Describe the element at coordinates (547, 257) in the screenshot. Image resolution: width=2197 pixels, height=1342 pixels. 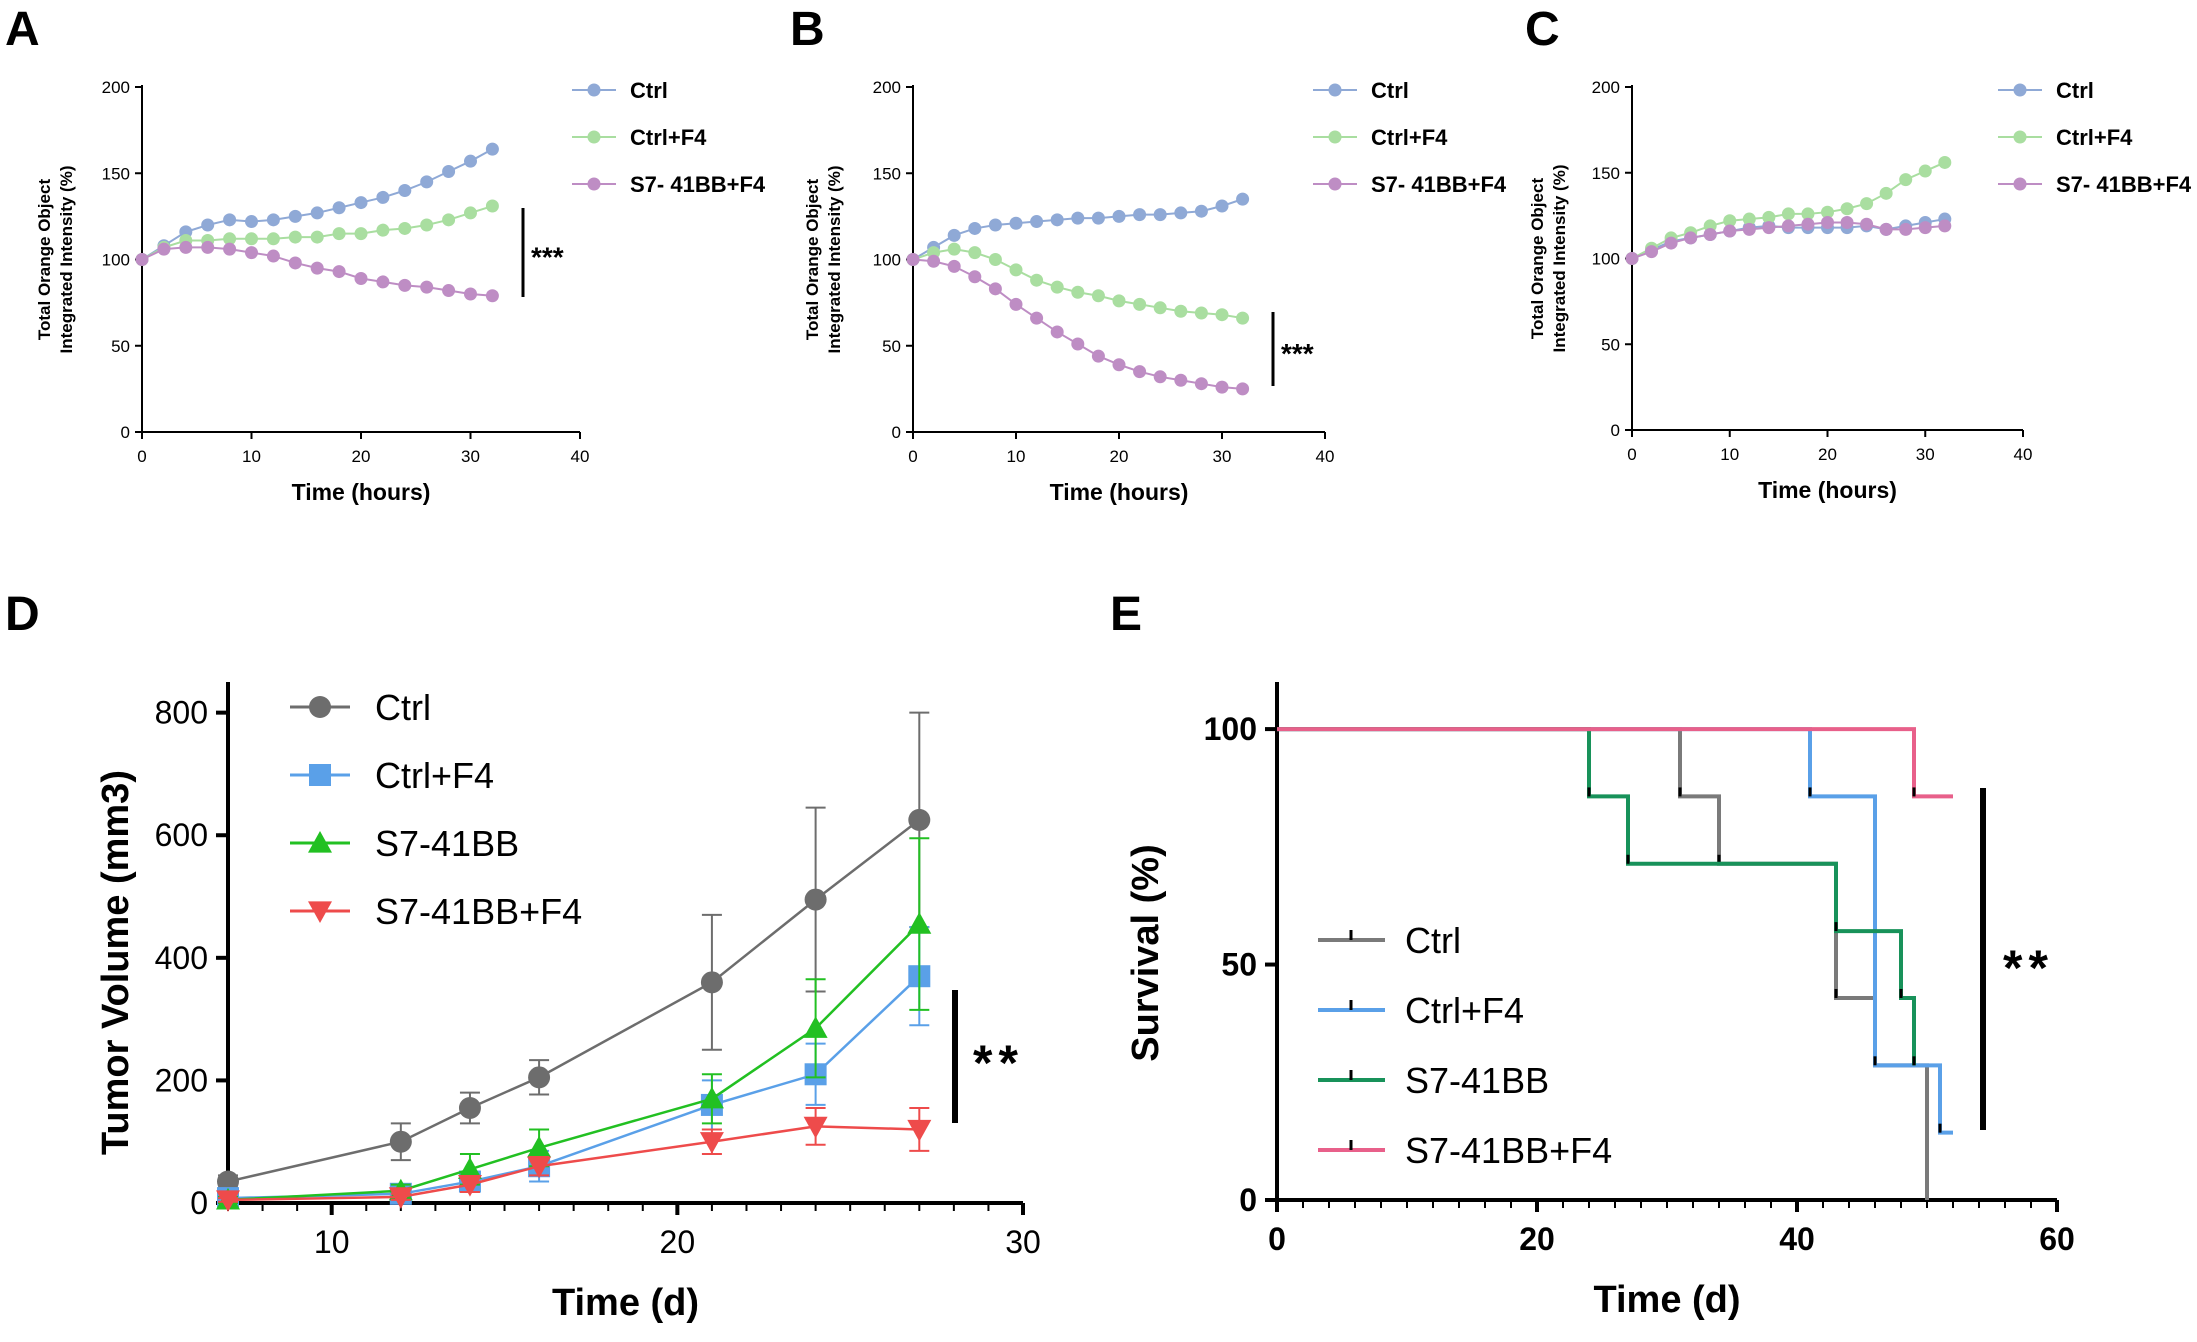
I see `significance-label: ***` at that location.